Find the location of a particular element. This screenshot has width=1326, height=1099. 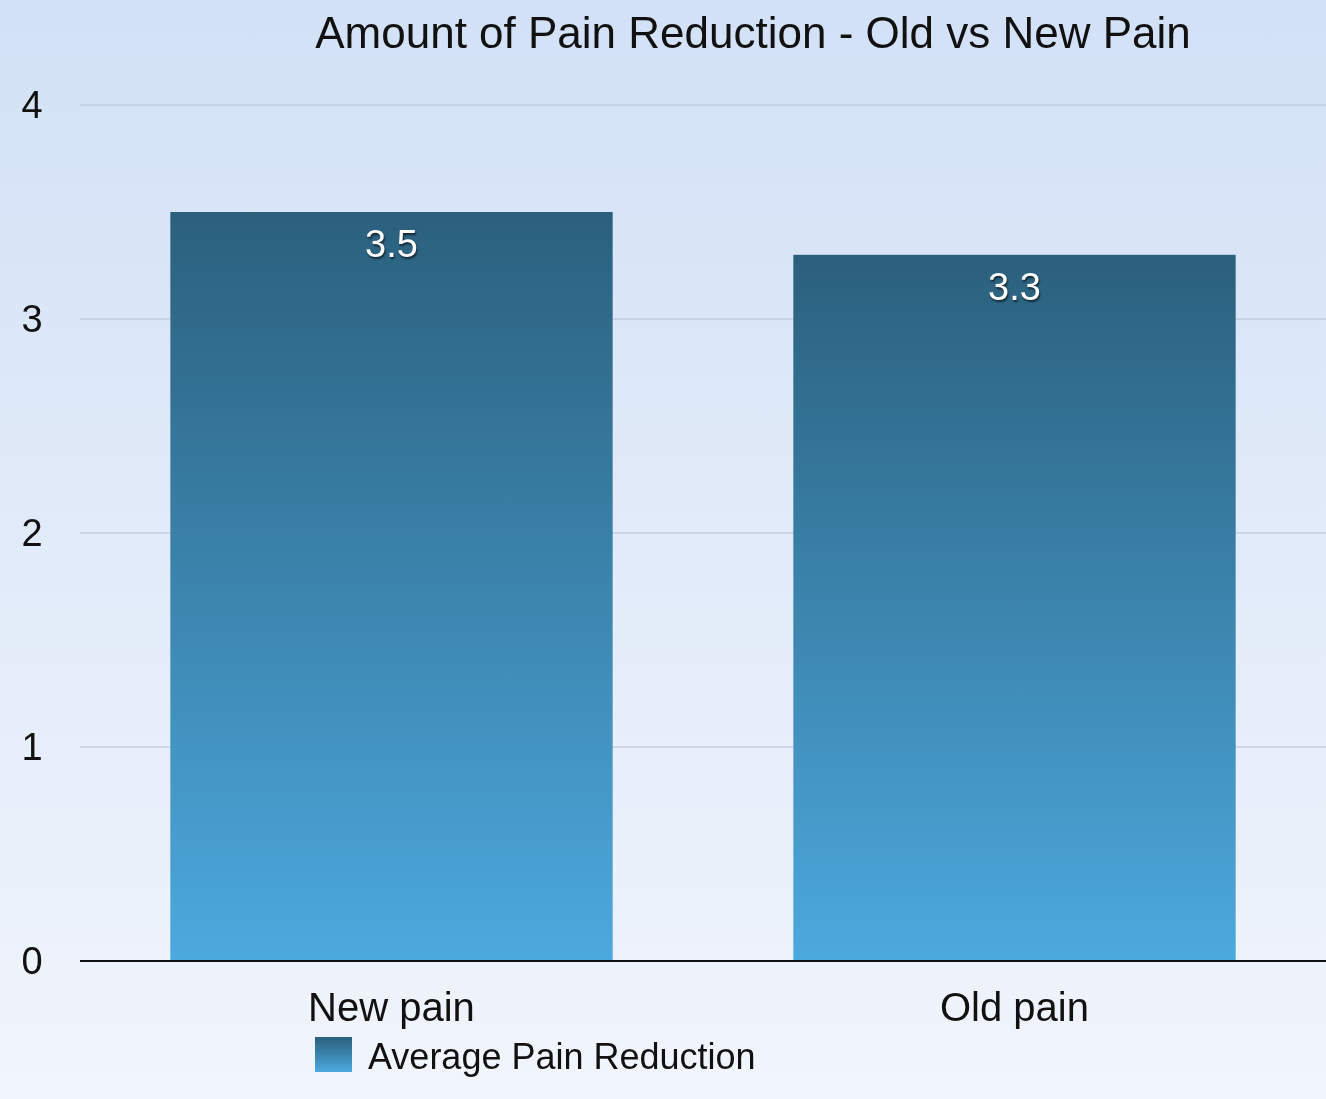

x-tick-label: Old pain is located at coordinates (1014, 1007).